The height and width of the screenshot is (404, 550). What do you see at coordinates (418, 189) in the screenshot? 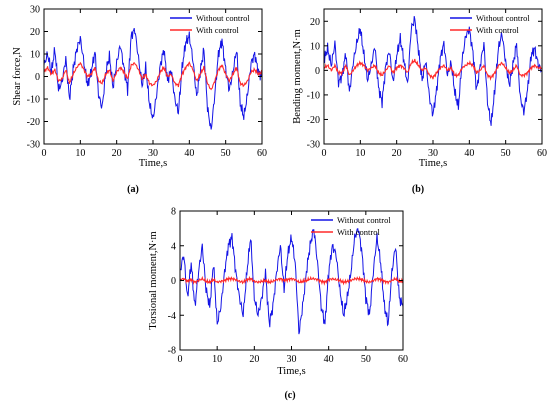
I see `panel-label: (b)` at bounding box center [418, 189].